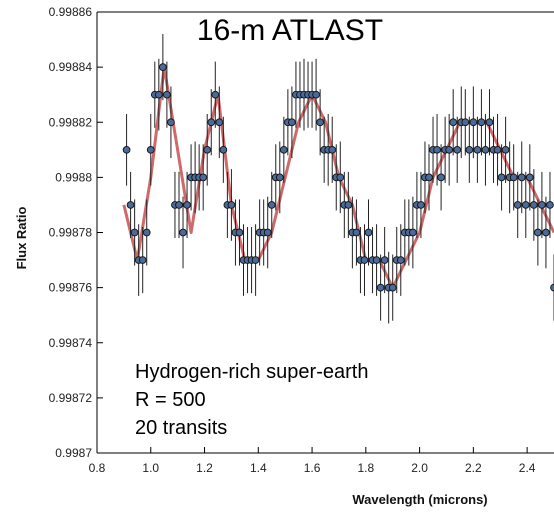 Image resolution: width=554 pixels, height=520 pixels. I want to click on x-axis-label: Wavelength (microns), so click(419, 499).